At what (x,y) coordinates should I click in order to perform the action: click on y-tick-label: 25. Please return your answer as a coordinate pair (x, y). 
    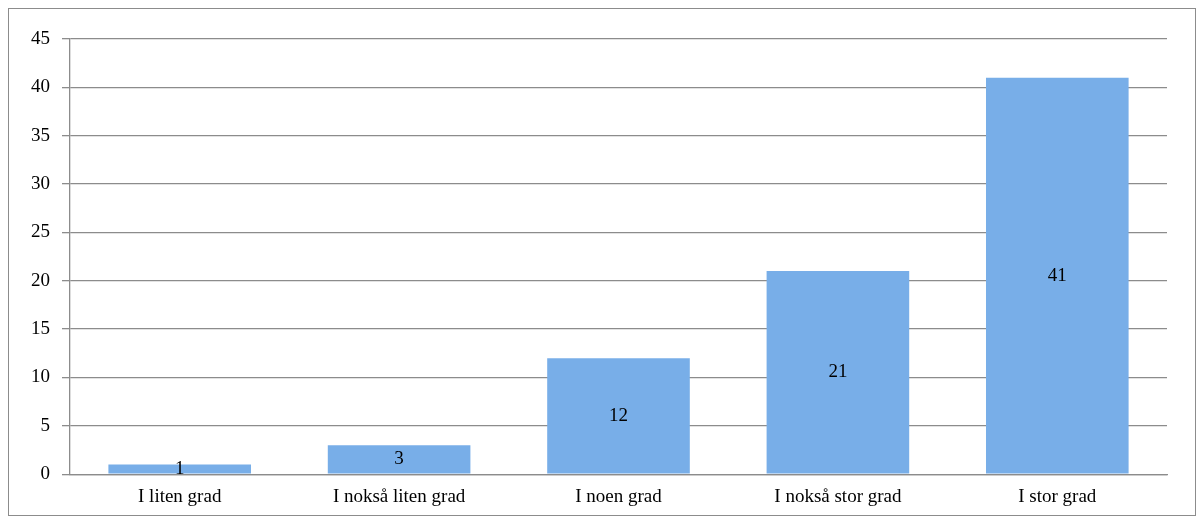
    Looking at the image, I should click on (40, 231).